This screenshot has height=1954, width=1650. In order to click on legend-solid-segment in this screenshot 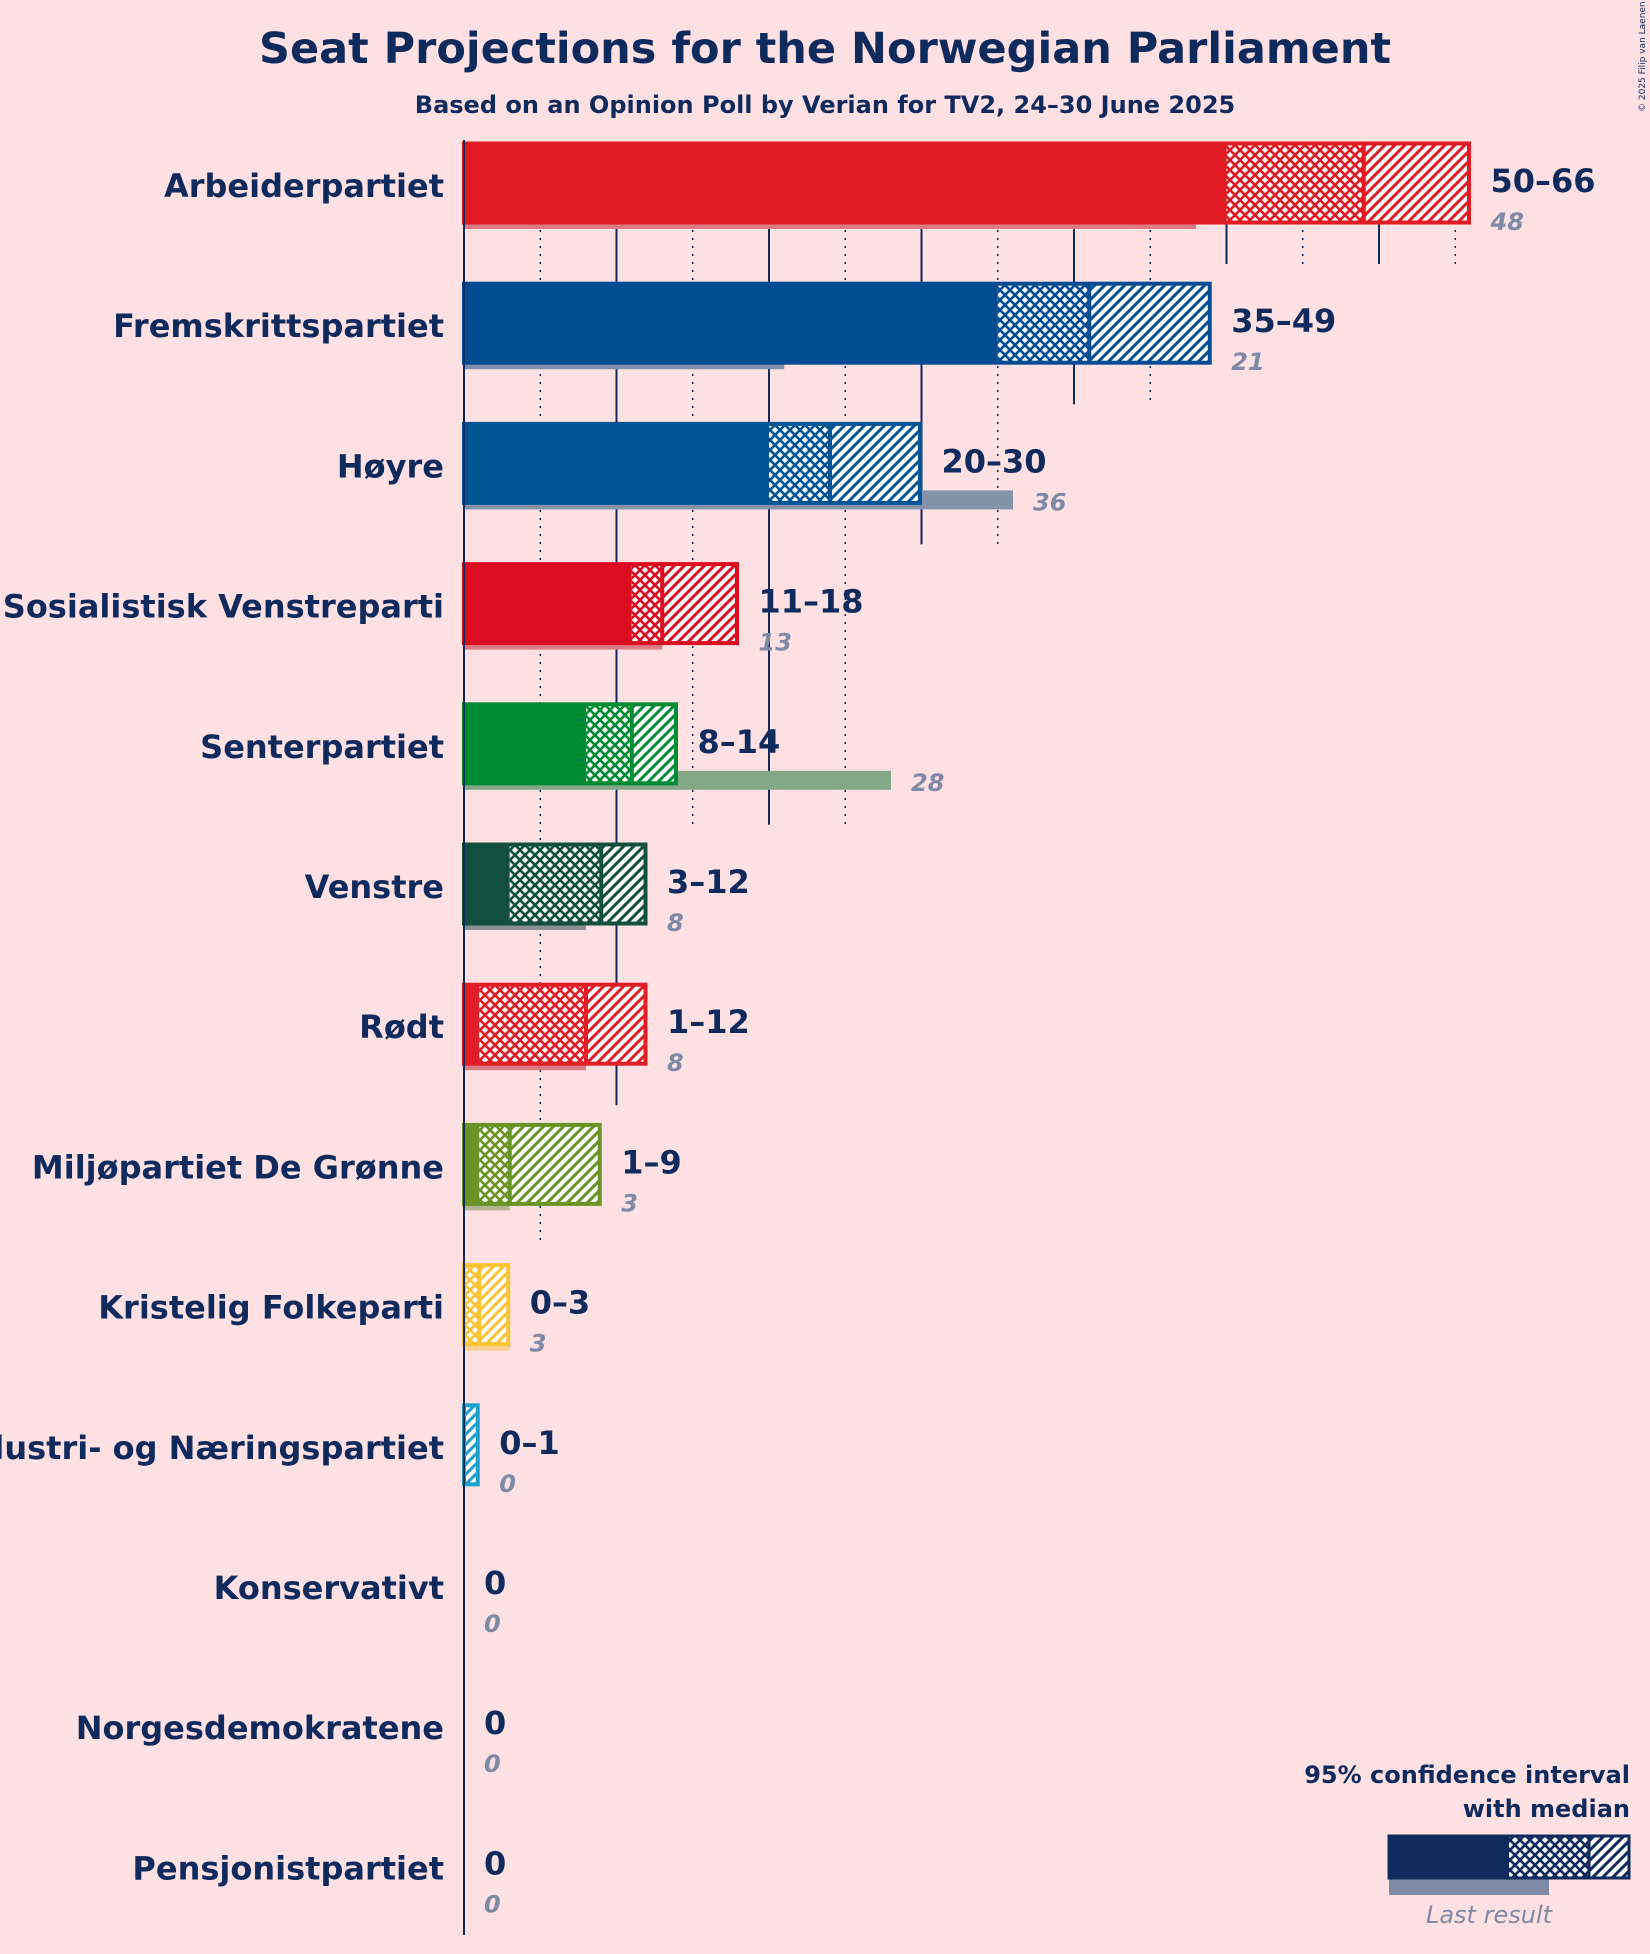, I will do `click(1449, 1857)`.